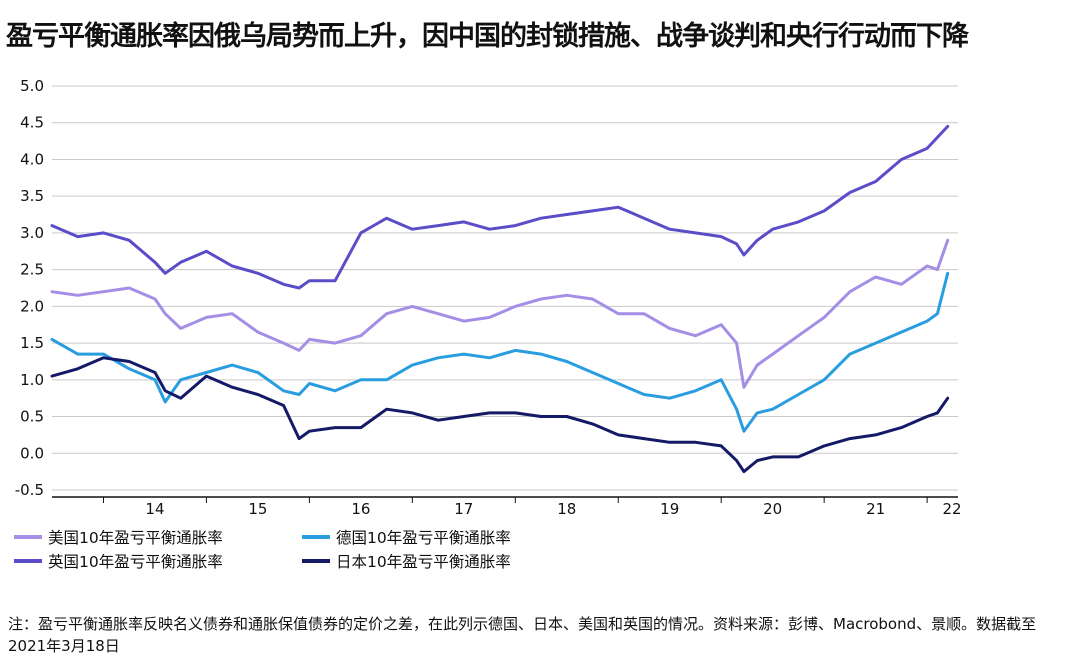  Describe the element at coordinates (135, 538) in the screenshot. I see `legend-label: 美国10年盈亏平衡通胀率` at that location.